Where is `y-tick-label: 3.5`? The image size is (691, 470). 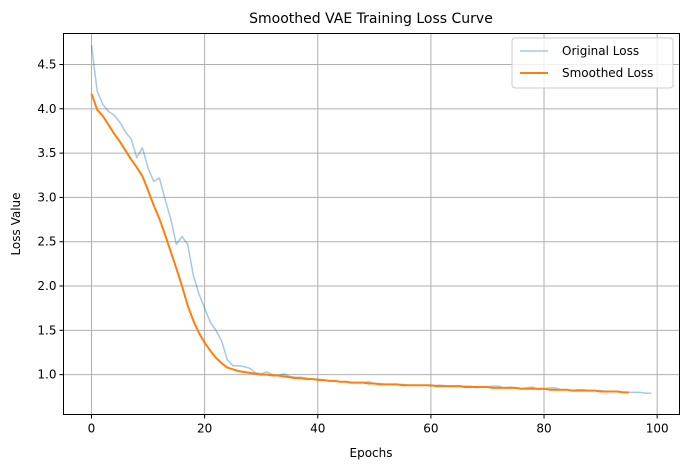 y-tick-label: 3.5 is located at coordinates (46, 153).